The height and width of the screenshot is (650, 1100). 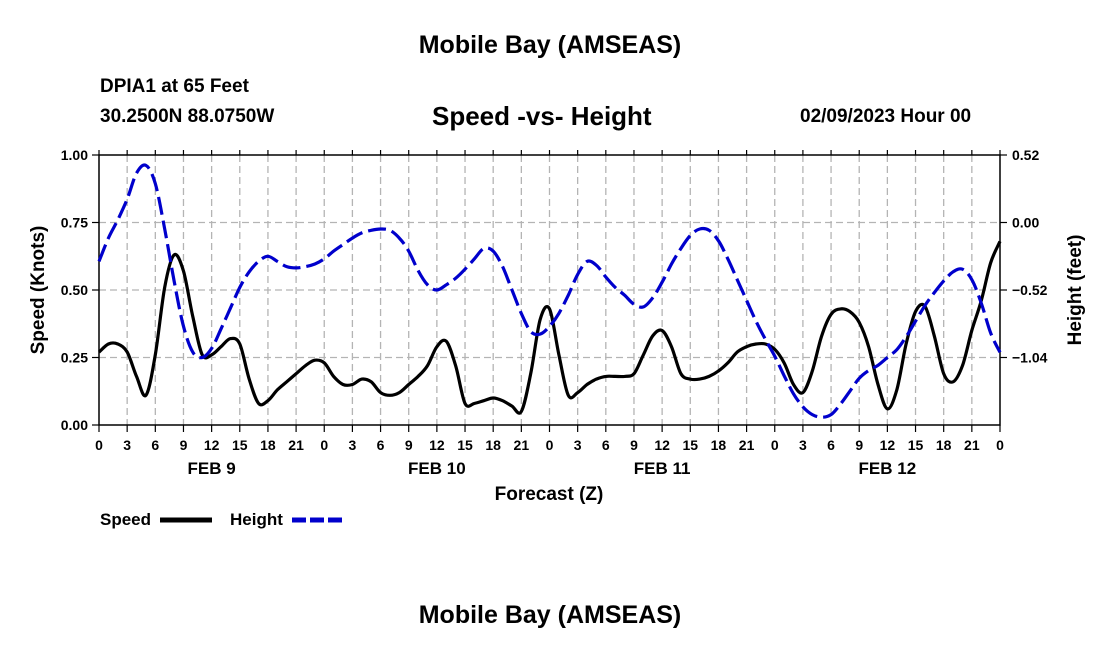 I want to click on x-day-label: FEB 11, so click(x=662, y=468).